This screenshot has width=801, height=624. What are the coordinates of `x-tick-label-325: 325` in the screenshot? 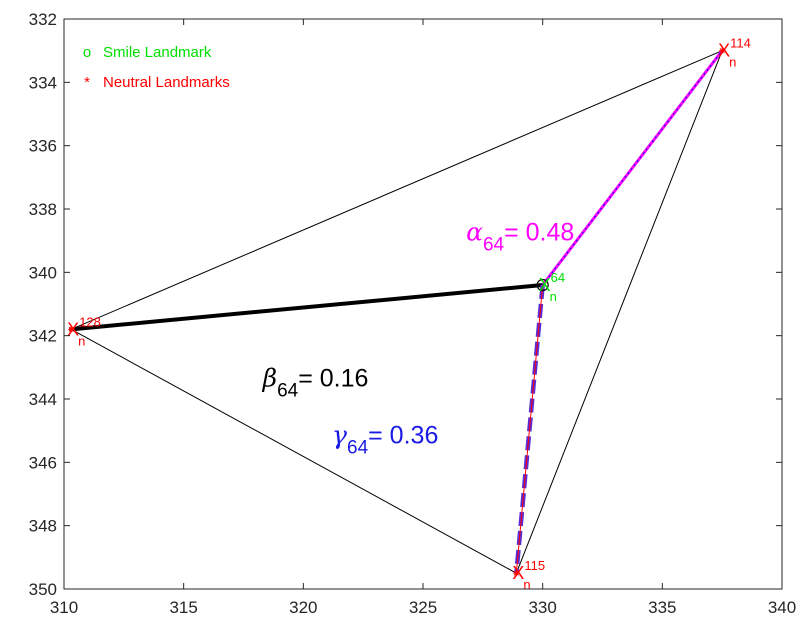 It's located at (423, 607).